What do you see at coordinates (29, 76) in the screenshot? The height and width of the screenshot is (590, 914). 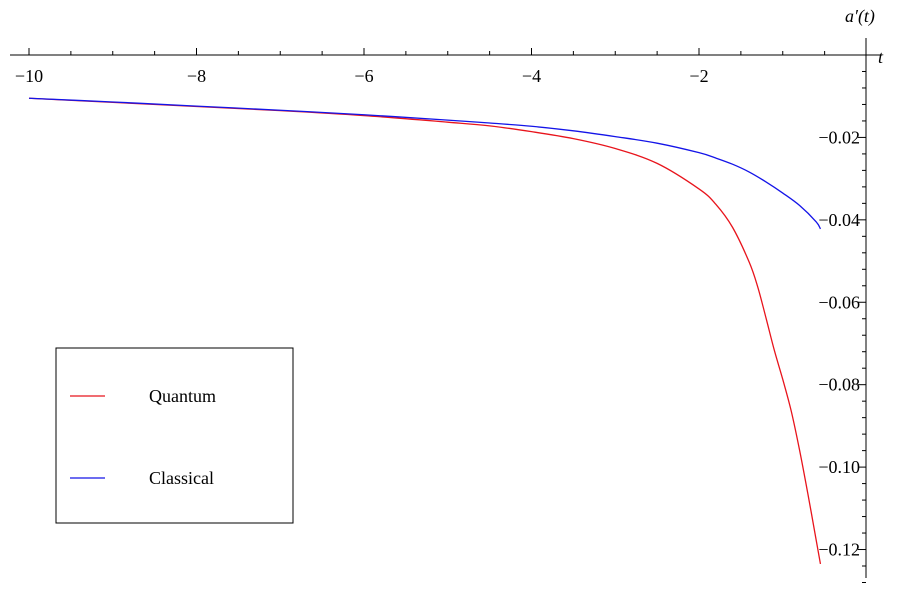 I see `x-tick-label: −10` at bounding box center [29, 76].